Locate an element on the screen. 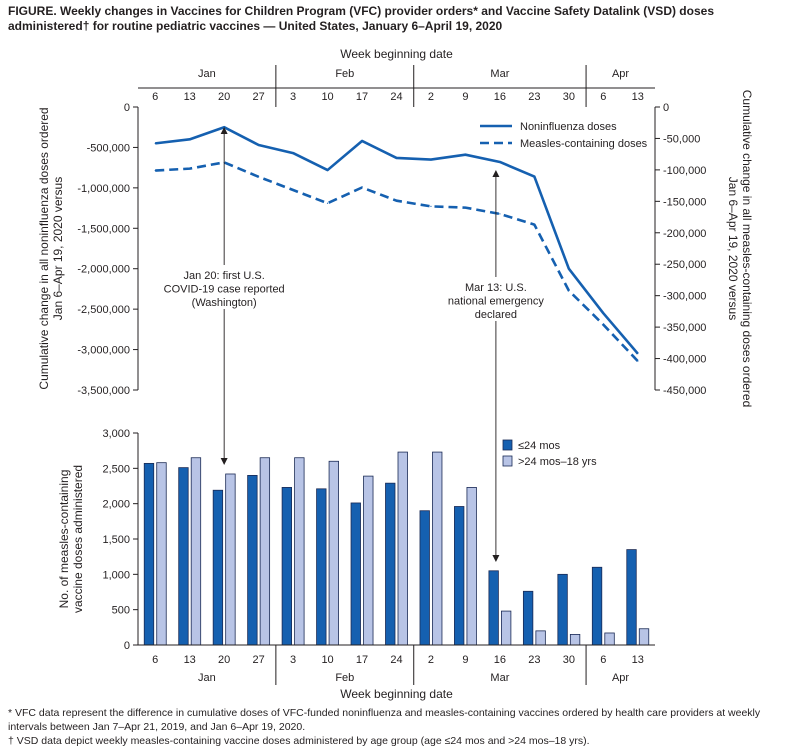 This screenshot has width=800, height=755. annotation-arrow is located at coordinates (224, 296).